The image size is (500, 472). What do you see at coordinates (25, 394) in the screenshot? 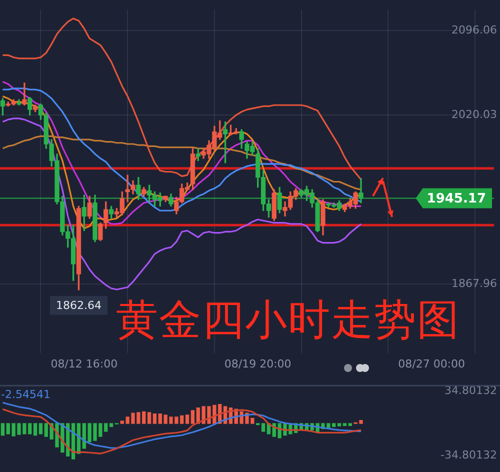
I see `annotation: -2.54541` at bounding box center [25, 394].